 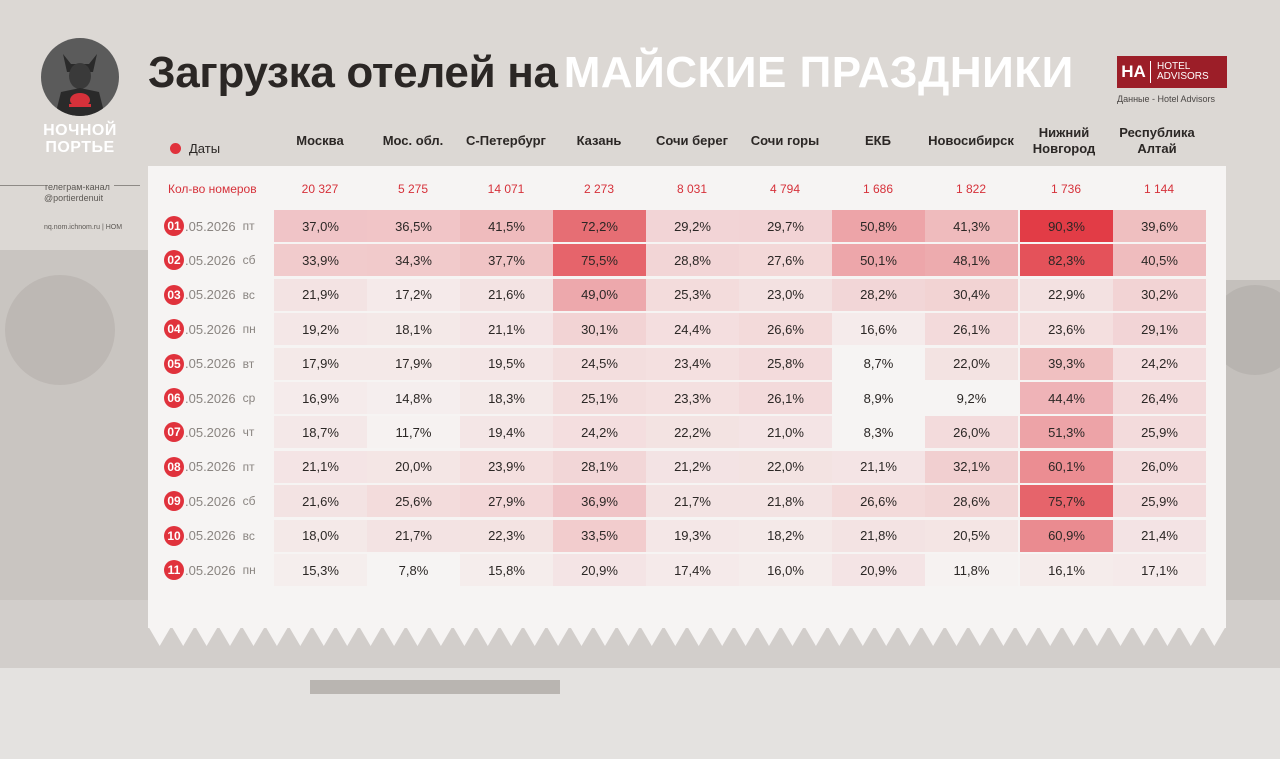 What do you see at coordinates (878, 432) in the screenshot?
I see `occupancy-cell: 8,3%` at bounding box center [878, 432].